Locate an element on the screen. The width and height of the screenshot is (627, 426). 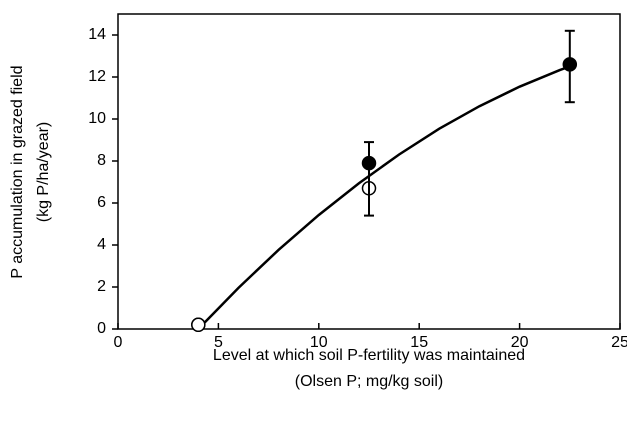
y-axis-label: P accumulation in grazed field is located at coordinates (17, 171).